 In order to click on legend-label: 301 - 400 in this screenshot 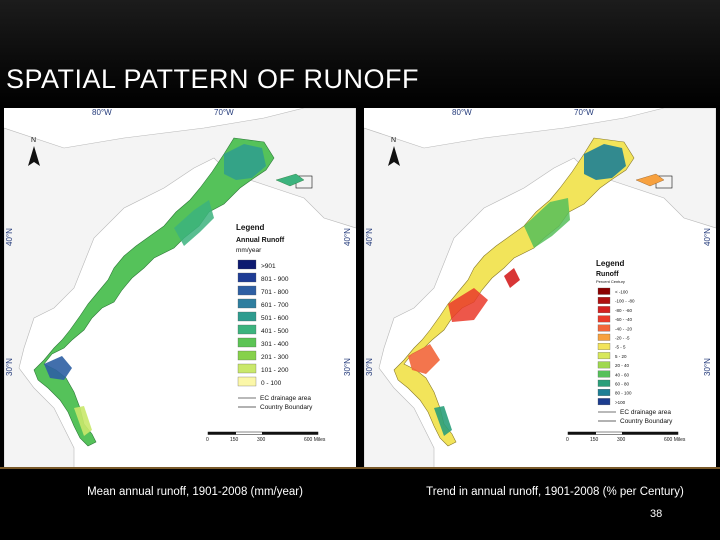, I will do `click(275, 344)`.